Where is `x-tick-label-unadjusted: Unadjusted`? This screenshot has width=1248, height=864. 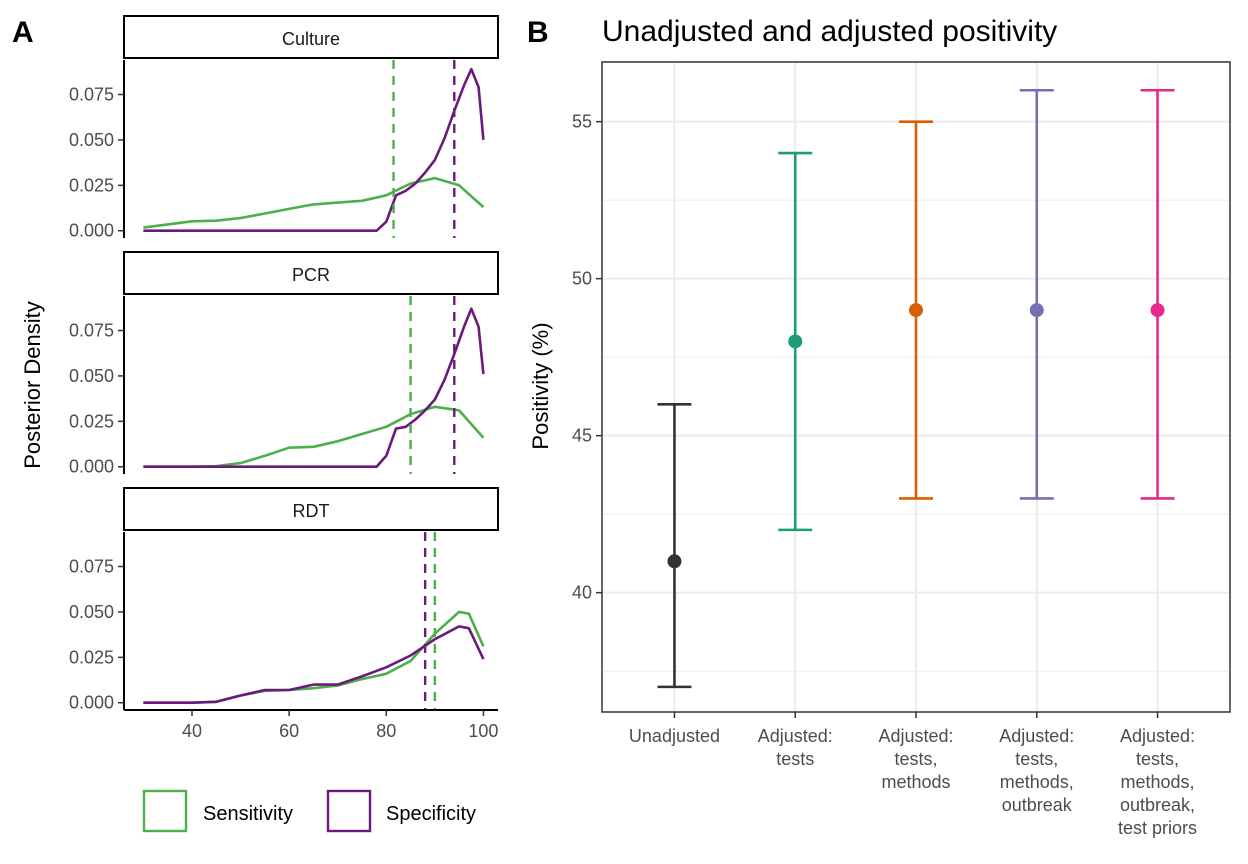
x-tick-label-unadjusted: Unadjusted is located at coordinates (674, 736).